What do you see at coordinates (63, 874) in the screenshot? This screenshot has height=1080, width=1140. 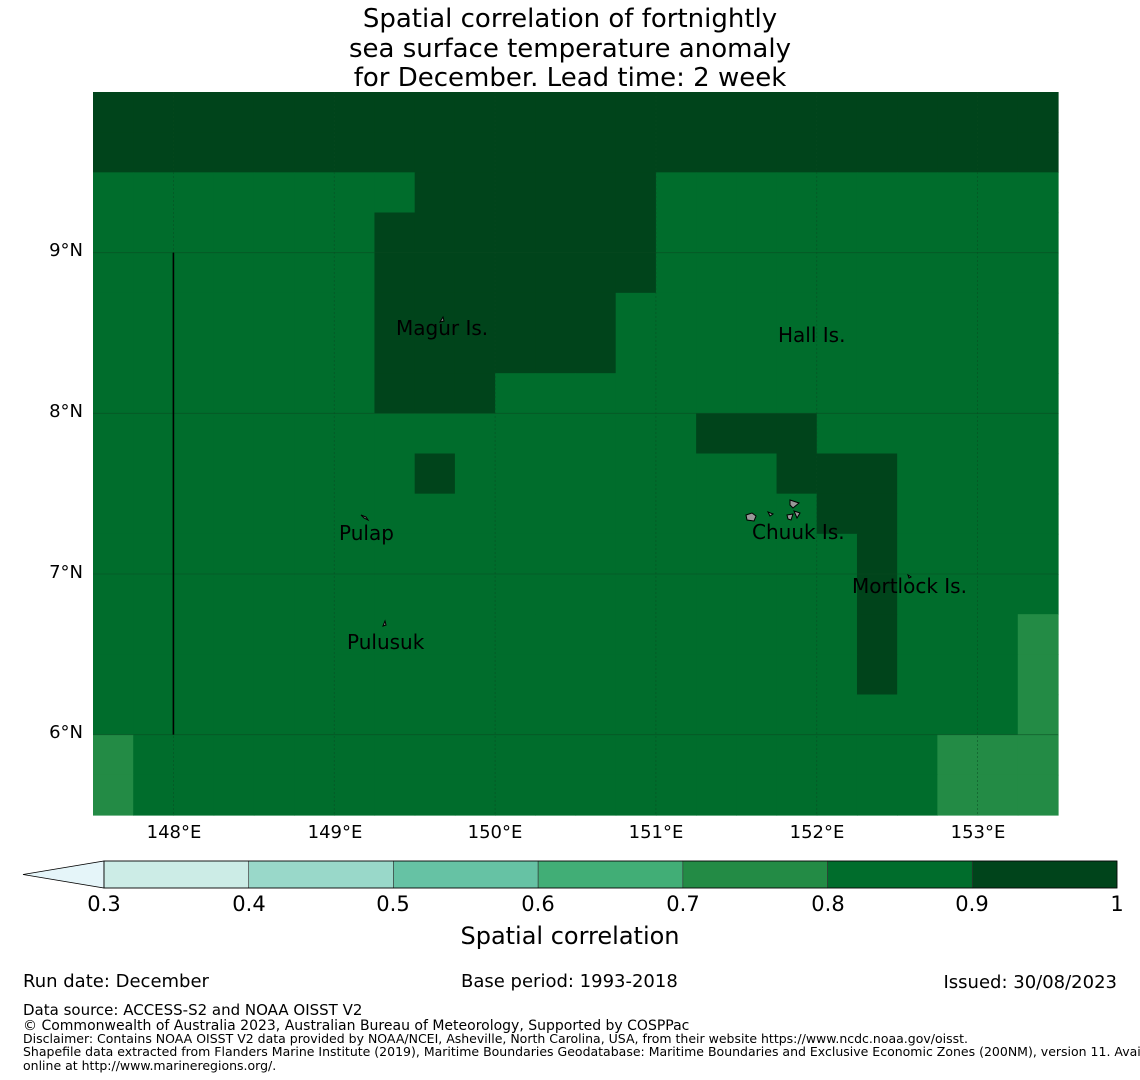 I see `colorbar-extend-arrow` at bounding box center [63, 874].